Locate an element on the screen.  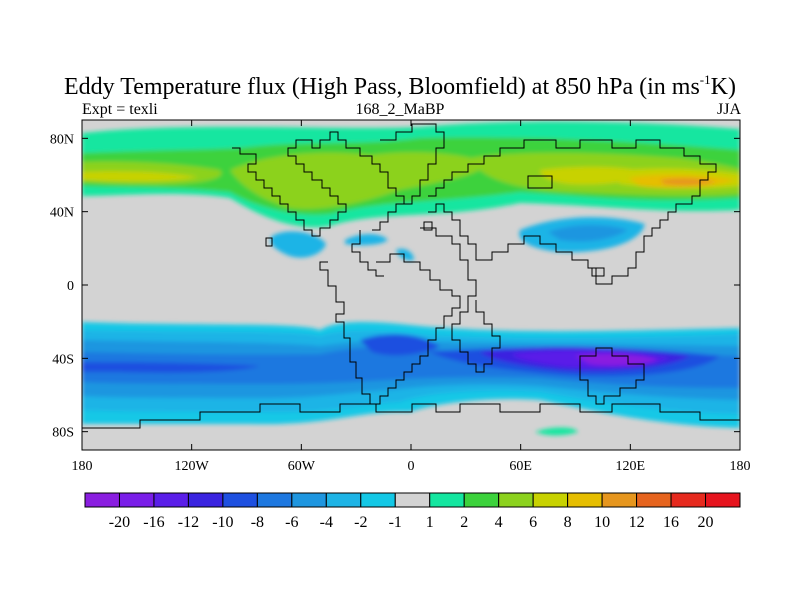
coastline-eurasia is located at coordinates (572, 212).